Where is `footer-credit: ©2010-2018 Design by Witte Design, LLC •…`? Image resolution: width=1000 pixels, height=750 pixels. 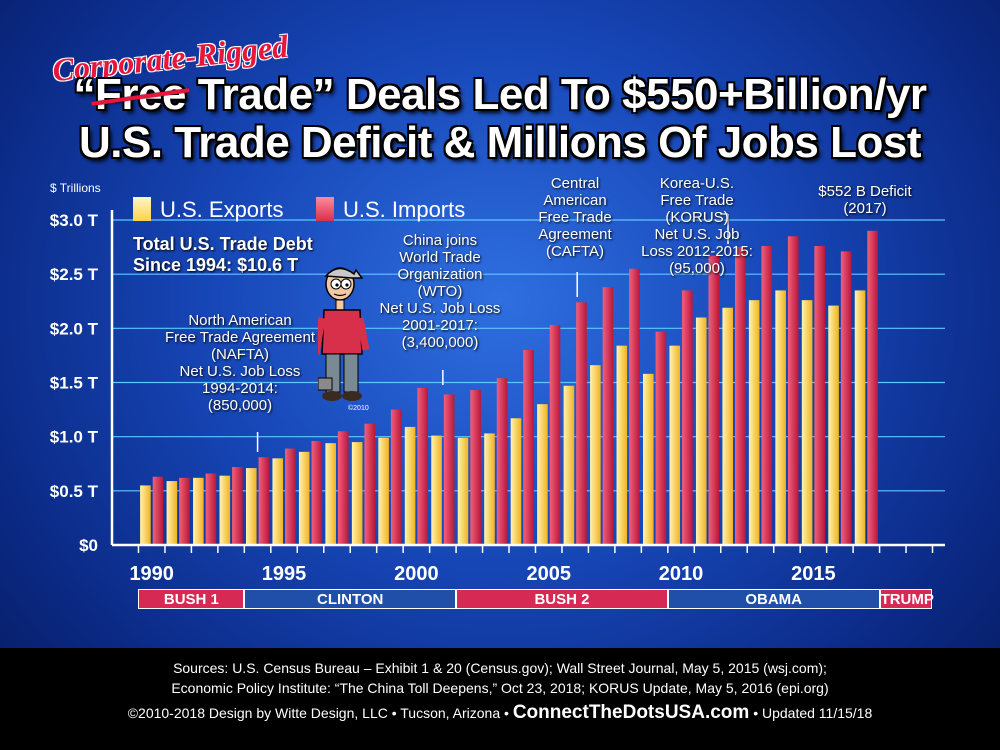
footer-credit: ©2010-2018 Design by Witte Design, LLC •… is located at coordinates (500, 712).